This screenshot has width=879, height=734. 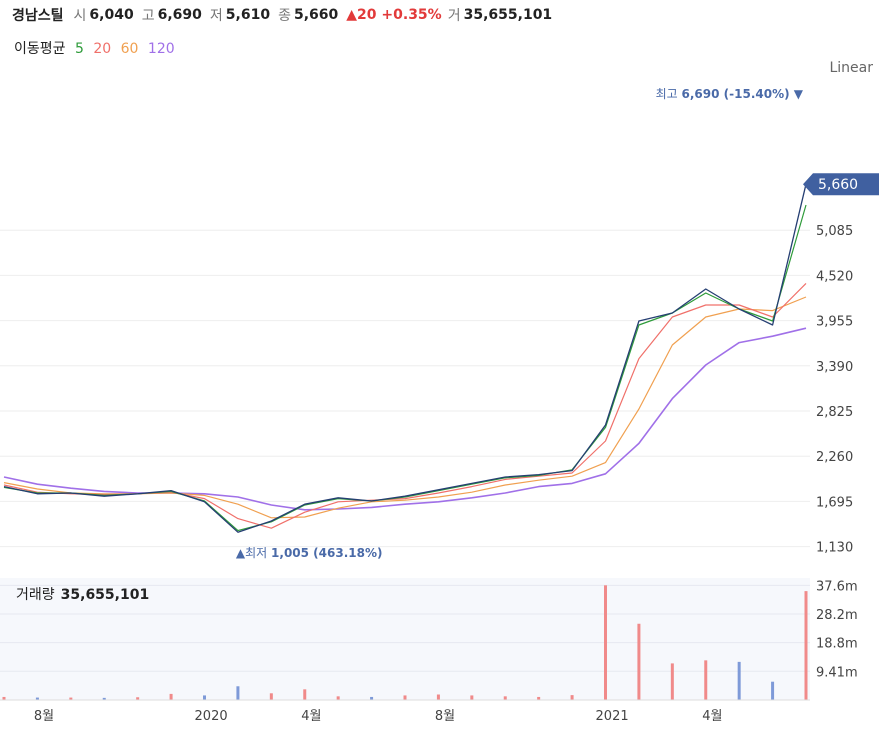 I want to click on price-axis-label: 4,520, so click(x=834, y=276).